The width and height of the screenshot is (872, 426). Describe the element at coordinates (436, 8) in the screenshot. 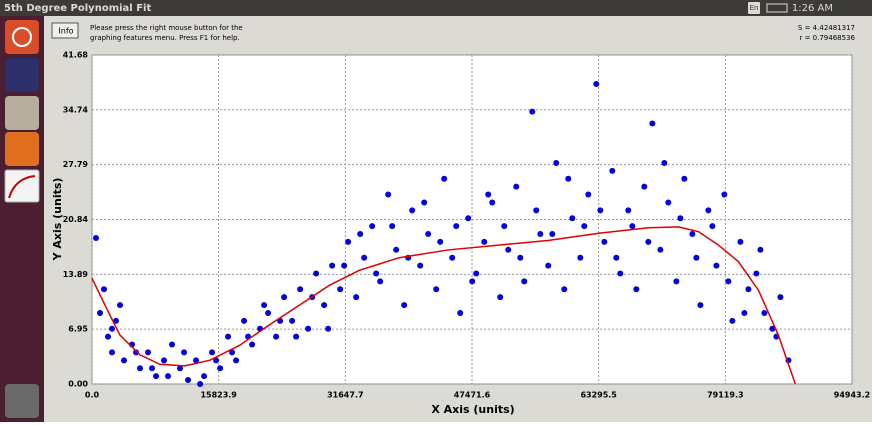

I see `top-bar` at that location.